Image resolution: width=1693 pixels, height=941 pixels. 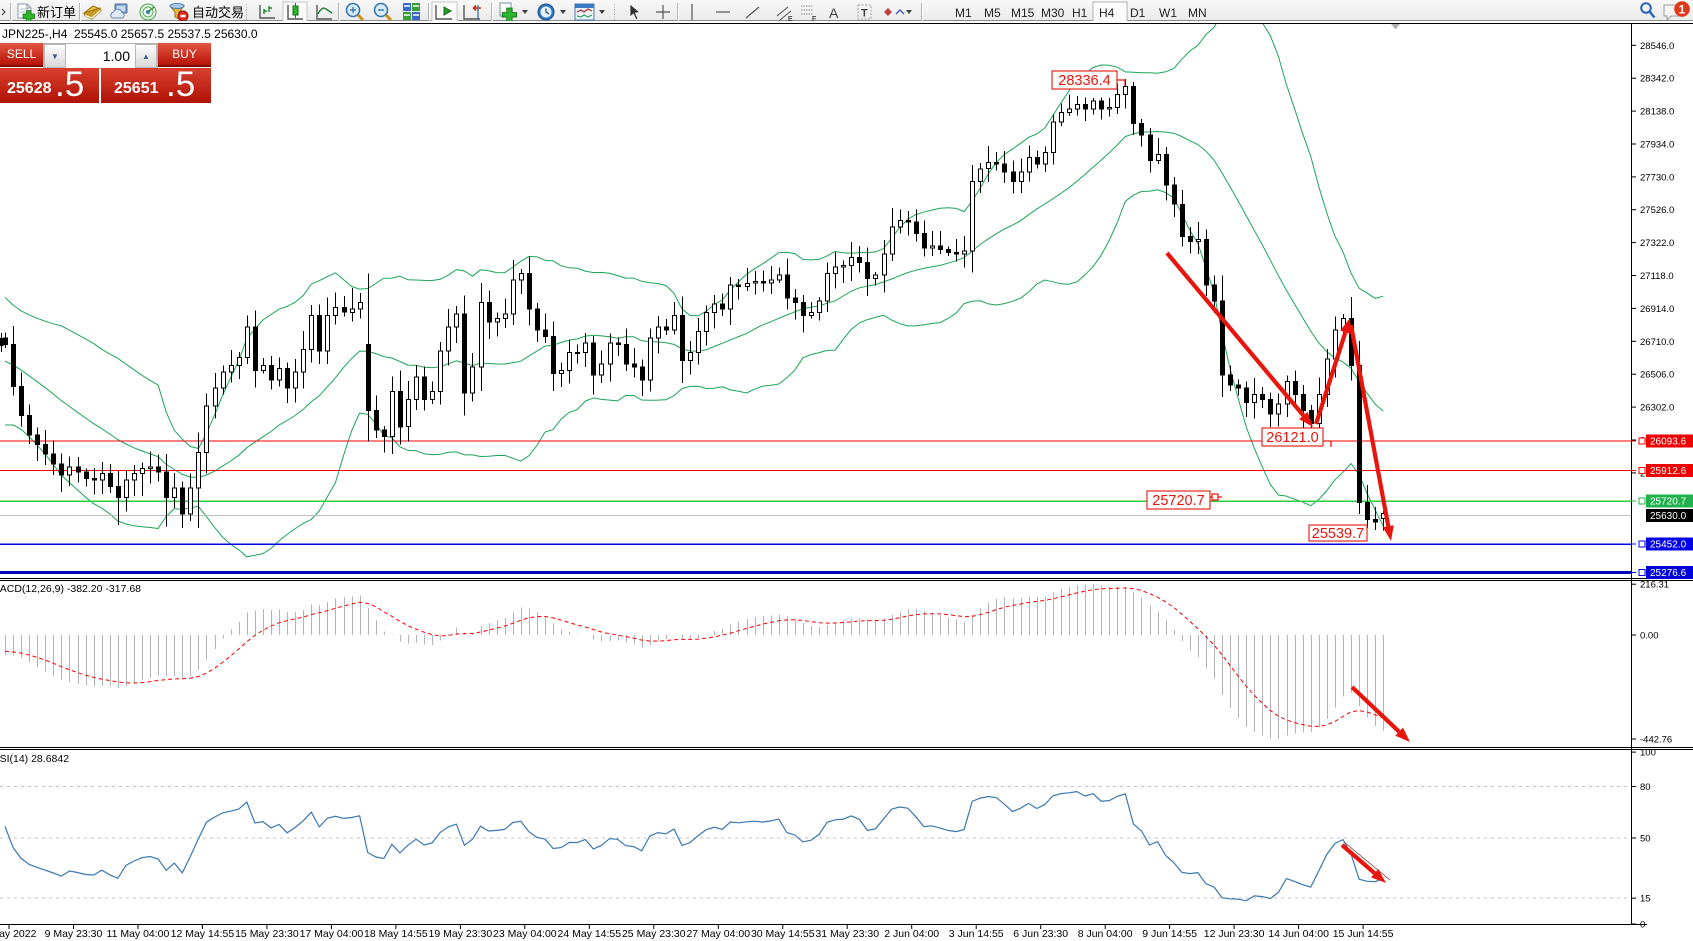 I want to click on svg-text: D1, so click(x=1138, y=13).